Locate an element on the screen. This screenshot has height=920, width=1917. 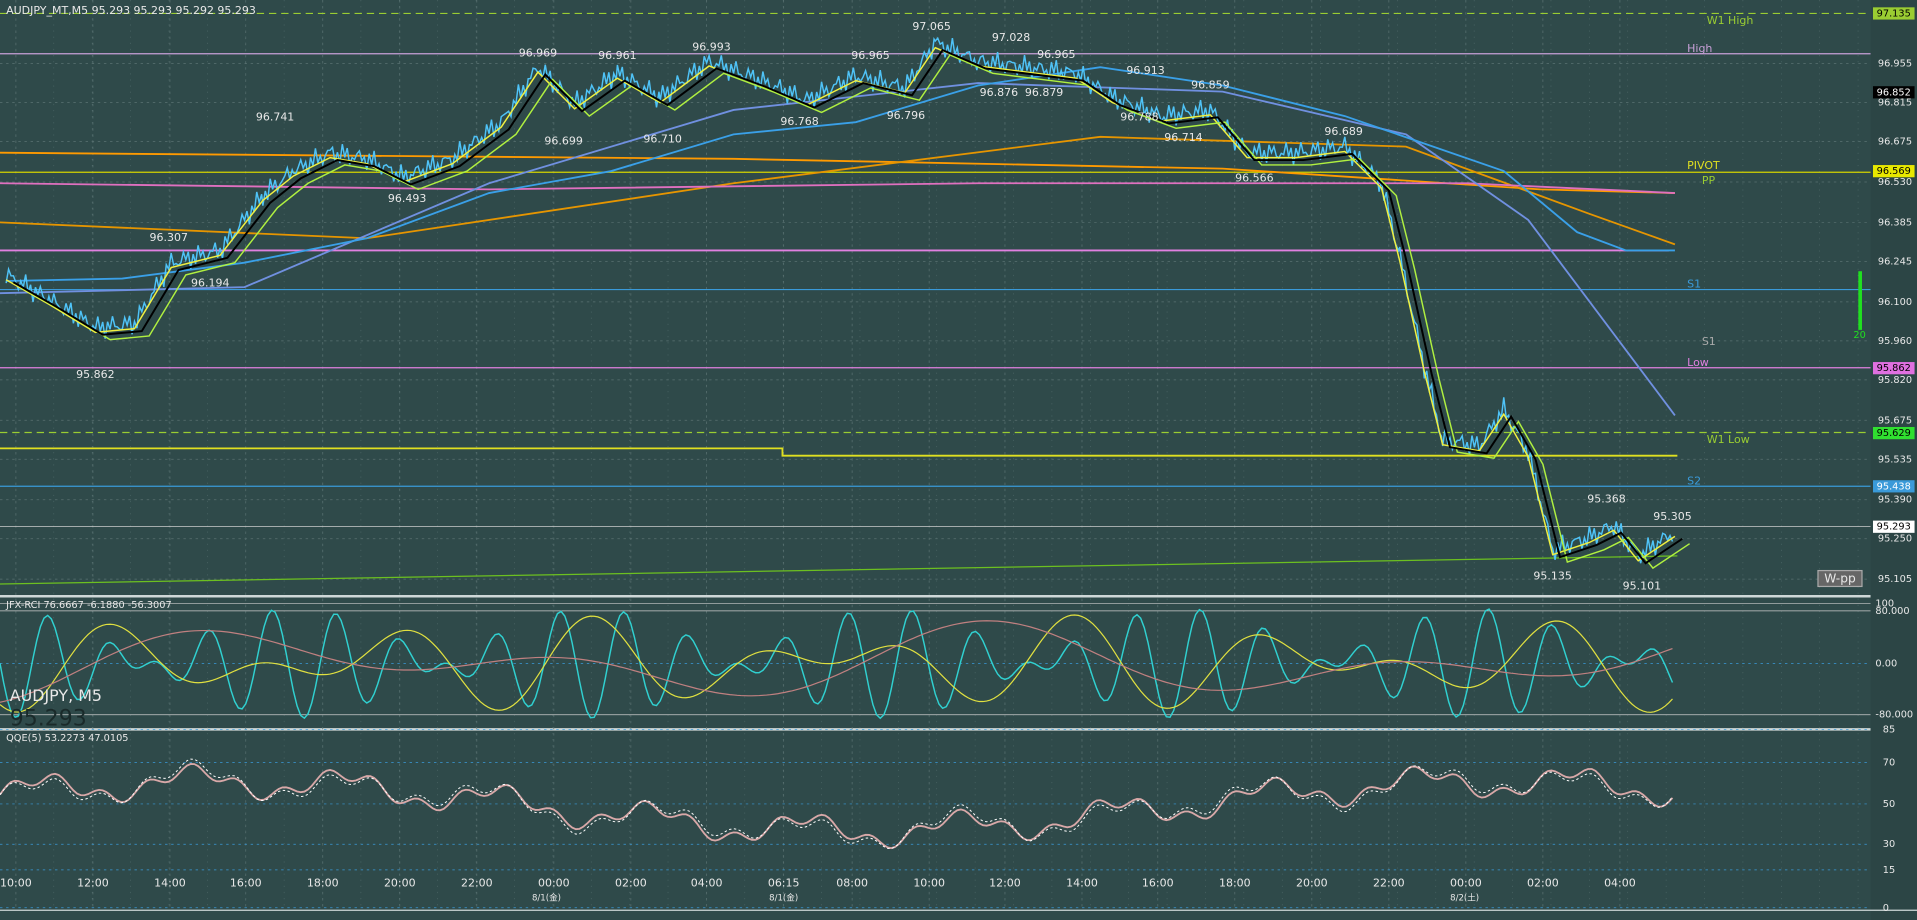
price-annotation: 96.710 is located at coordinates (662, 138).